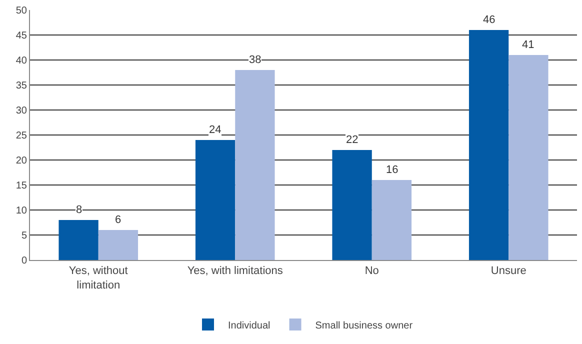 This screenshot has width=582, height=344. Describe the element at coordinates (22, 86) in the screenshot. I see `y-tick-label: 35` at that location.